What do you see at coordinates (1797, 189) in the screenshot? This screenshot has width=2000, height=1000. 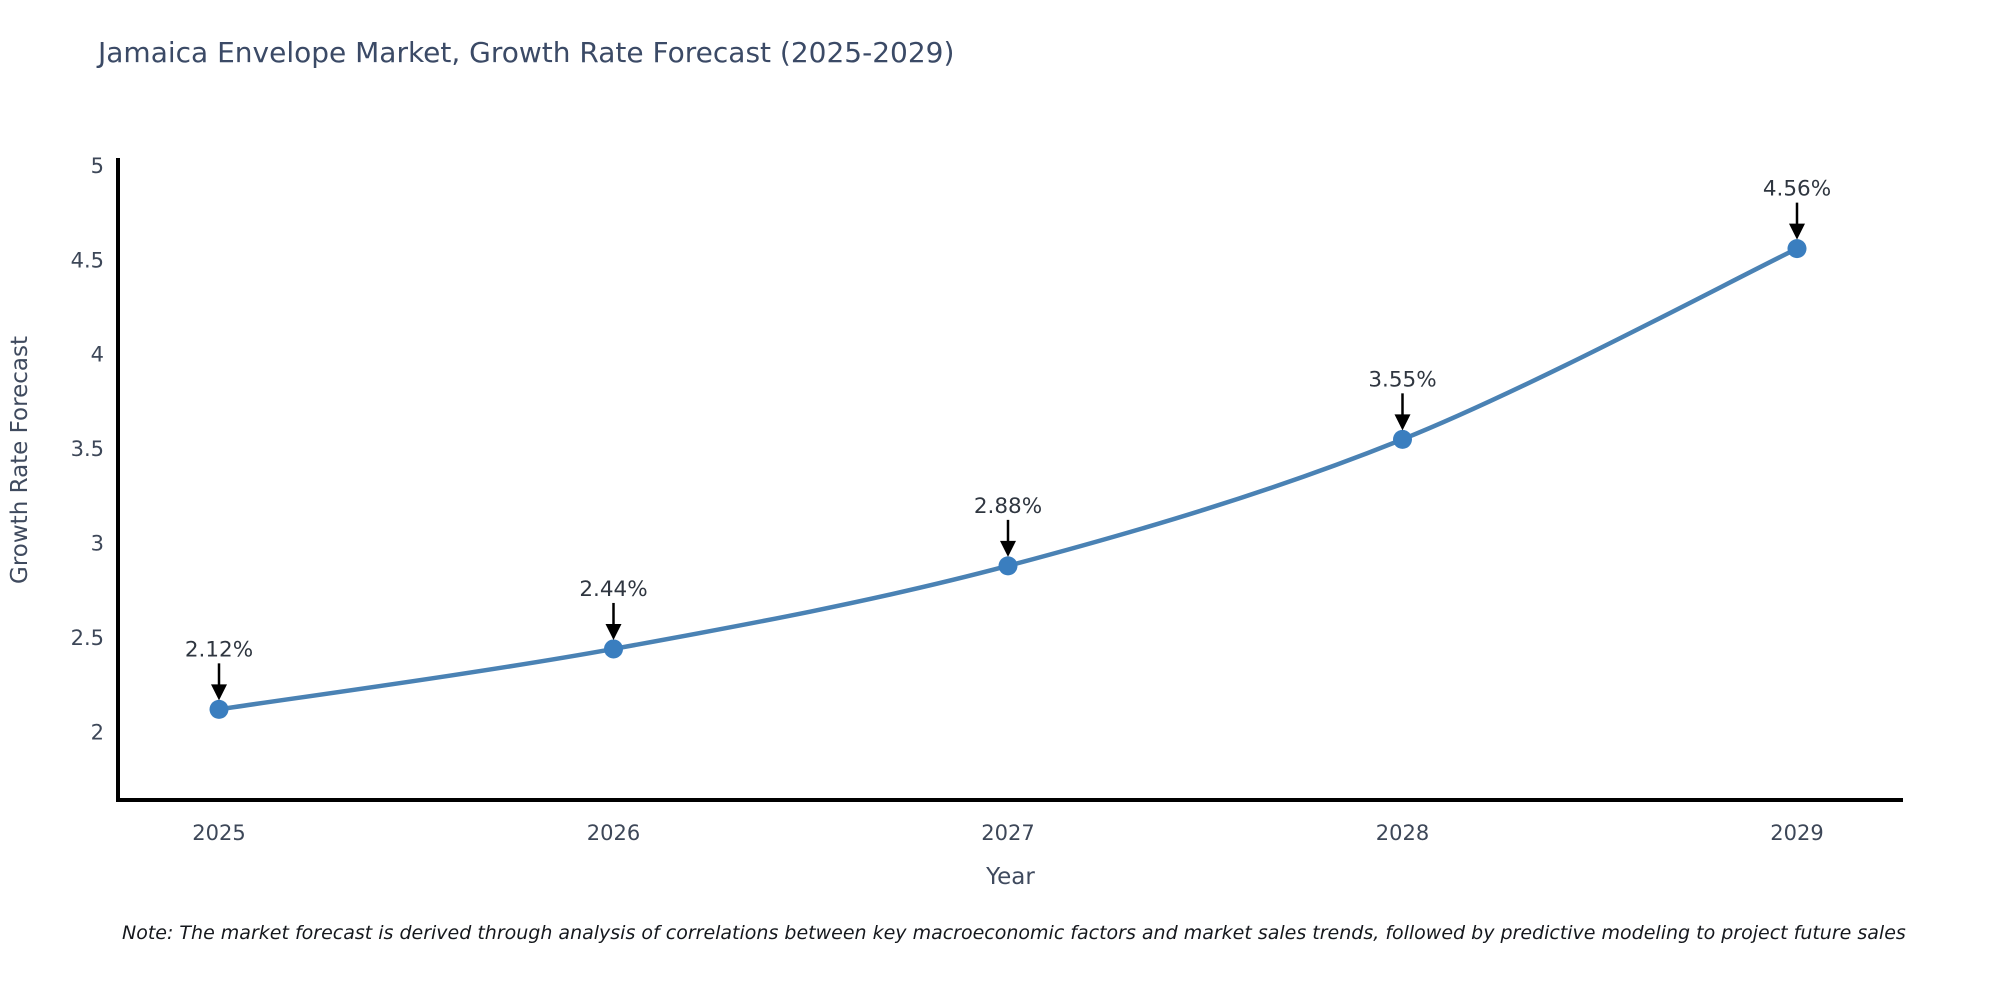 I see `data-point-value-label: 4.56%` at bounding box center [1797, 189].